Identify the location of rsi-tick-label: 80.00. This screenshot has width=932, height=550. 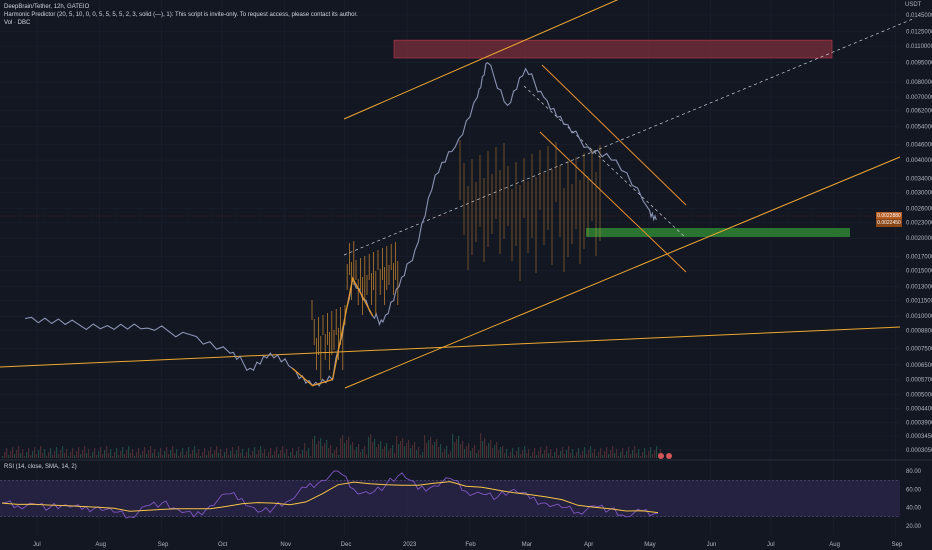
(914, 472).